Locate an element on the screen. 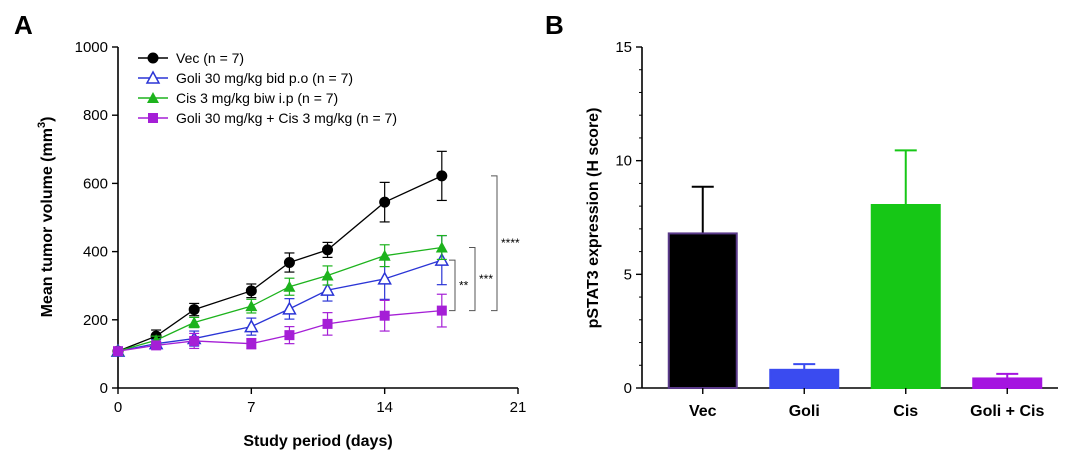  panel-a-significance: ** ******* is located at coordinates (484, 243).